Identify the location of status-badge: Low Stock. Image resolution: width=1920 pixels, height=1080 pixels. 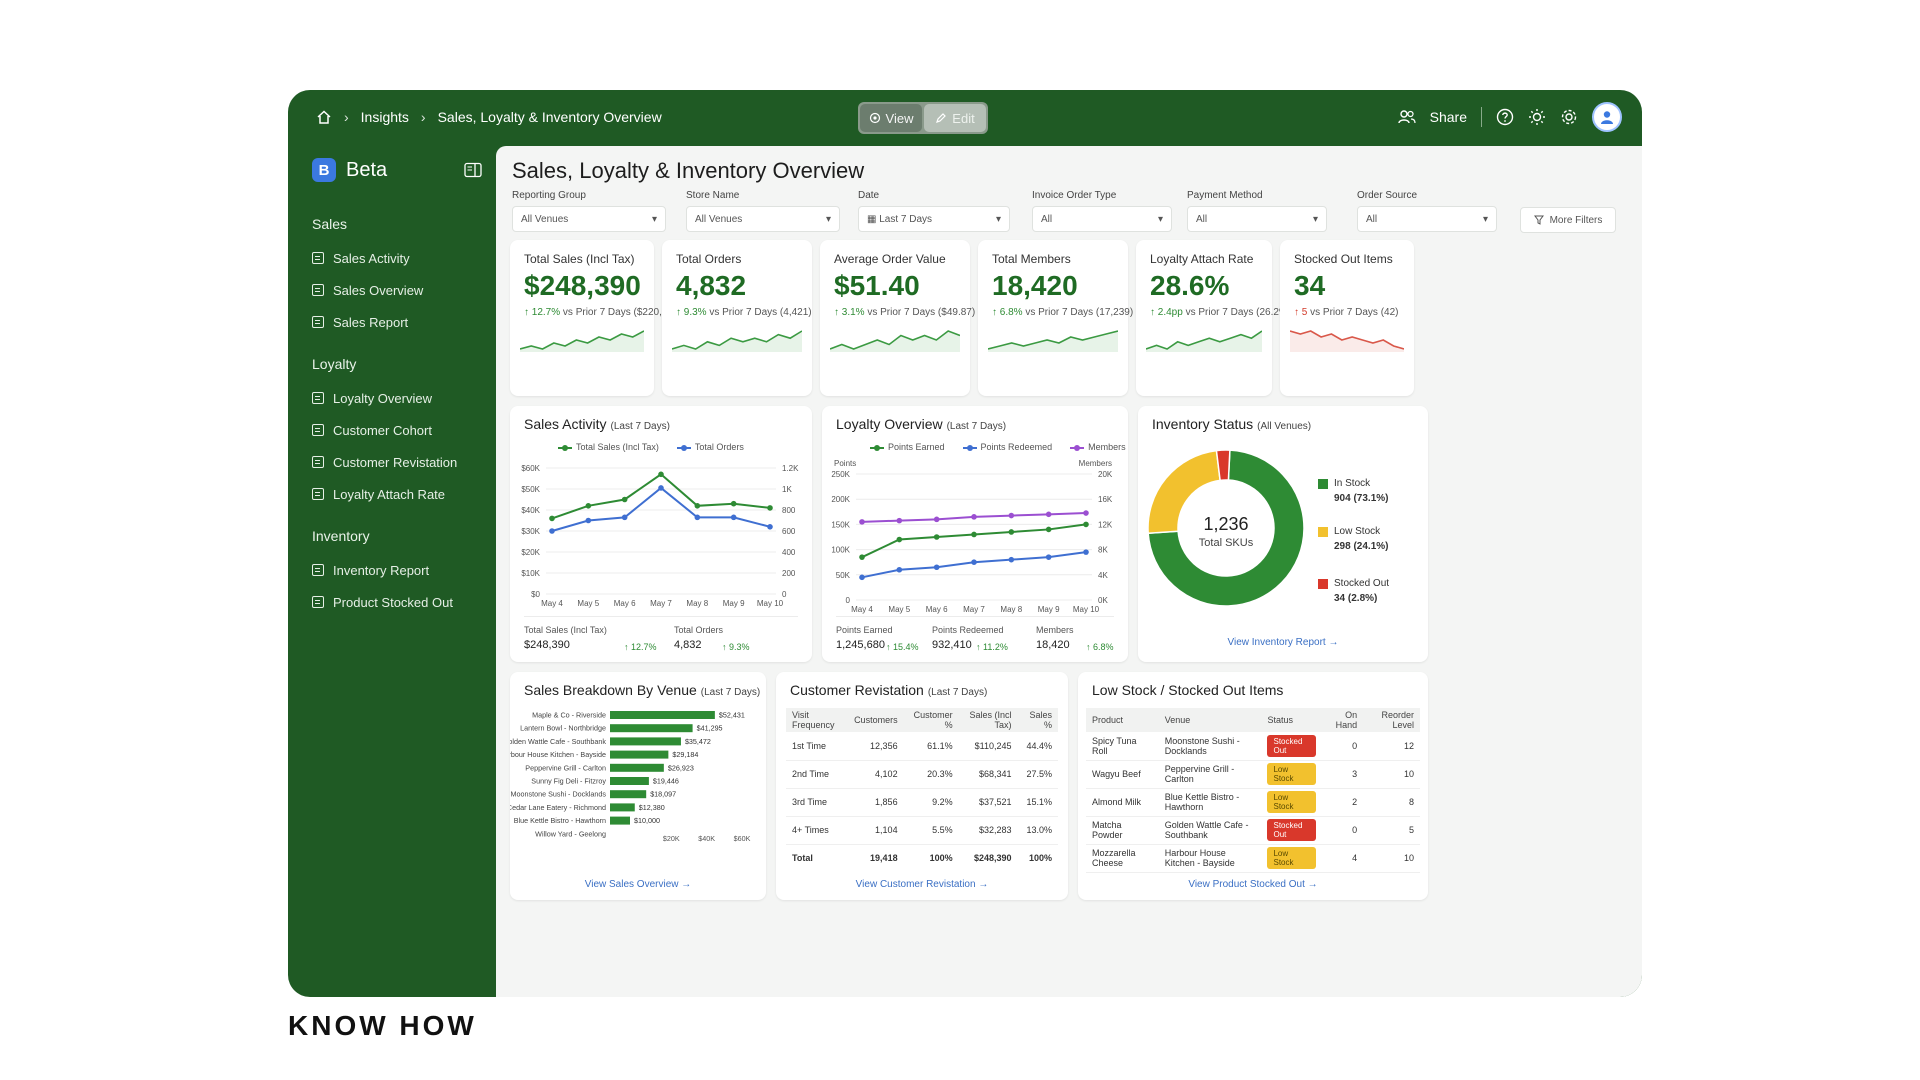
(1292, 858).